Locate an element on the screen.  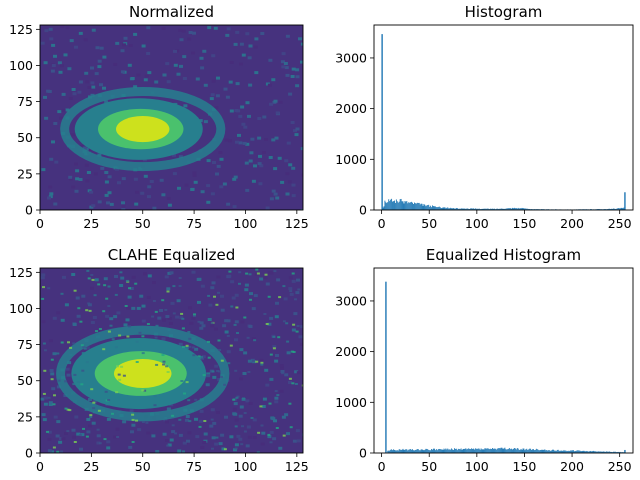
subplot-title: CLAHE Equalized is located at coordinates (172, 255).